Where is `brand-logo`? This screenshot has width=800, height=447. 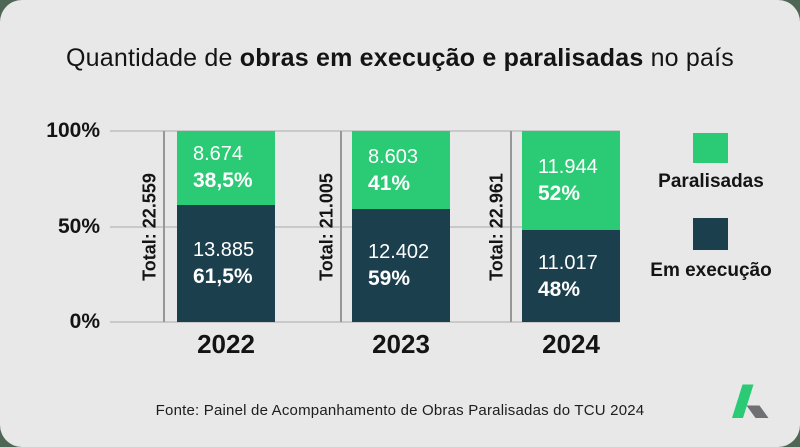
brand-logo is located at coordinates (750, 401).